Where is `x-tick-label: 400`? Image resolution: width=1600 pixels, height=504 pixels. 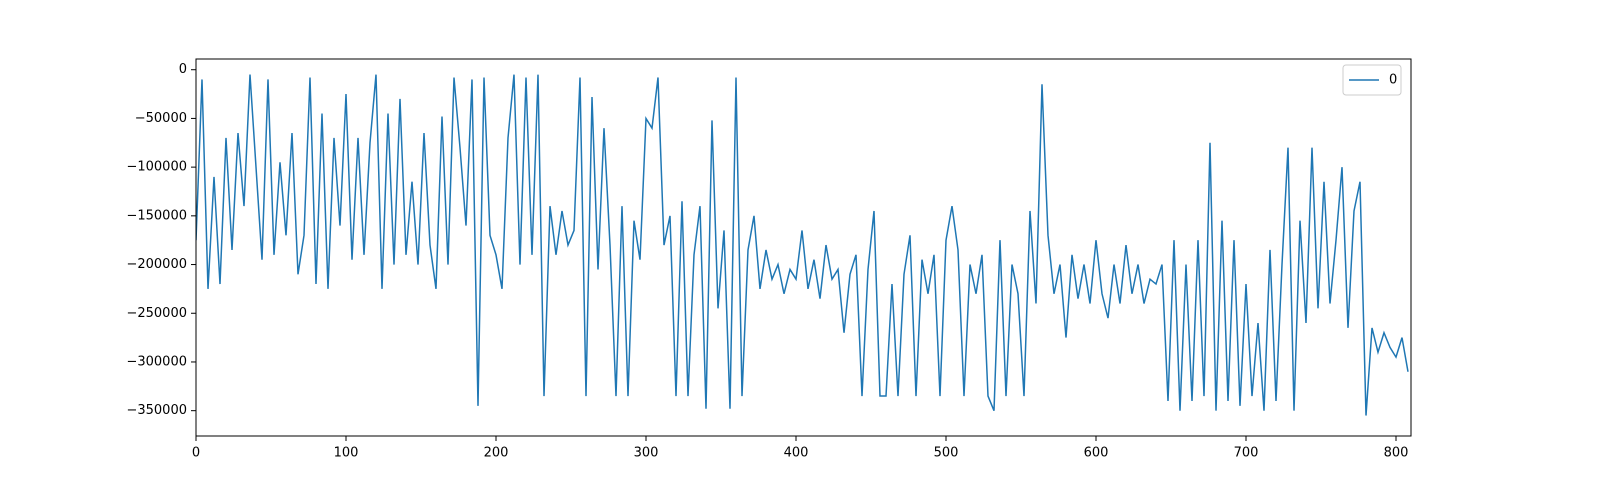
x-tick-label: 400 is located at coordinates (796, 453).